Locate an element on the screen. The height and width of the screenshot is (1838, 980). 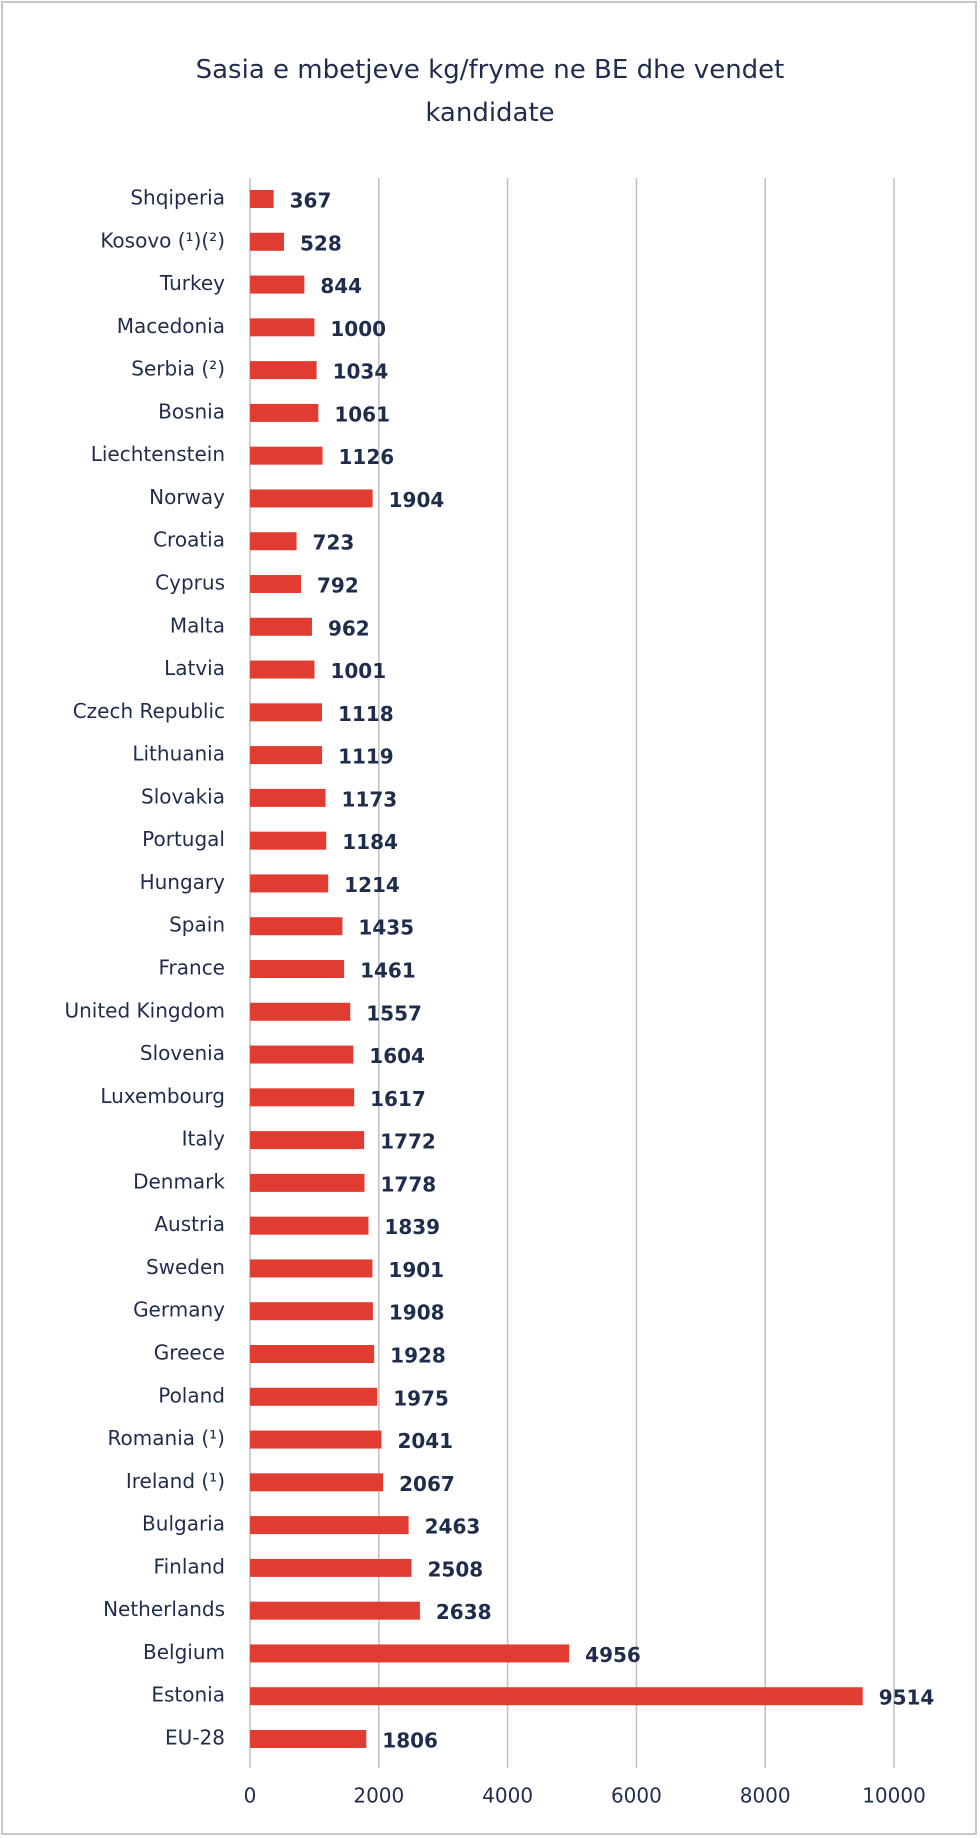
data-label: 1118 is located at coordinates (366, 714).